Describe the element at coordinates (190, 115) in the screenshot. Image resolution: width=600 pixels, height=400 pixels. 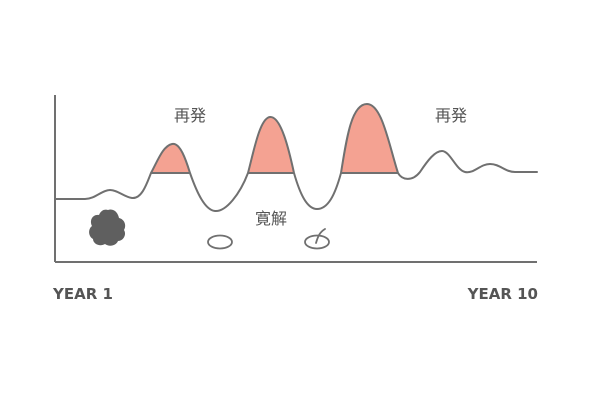
I see `relapse-label-left: 再発` at that location.